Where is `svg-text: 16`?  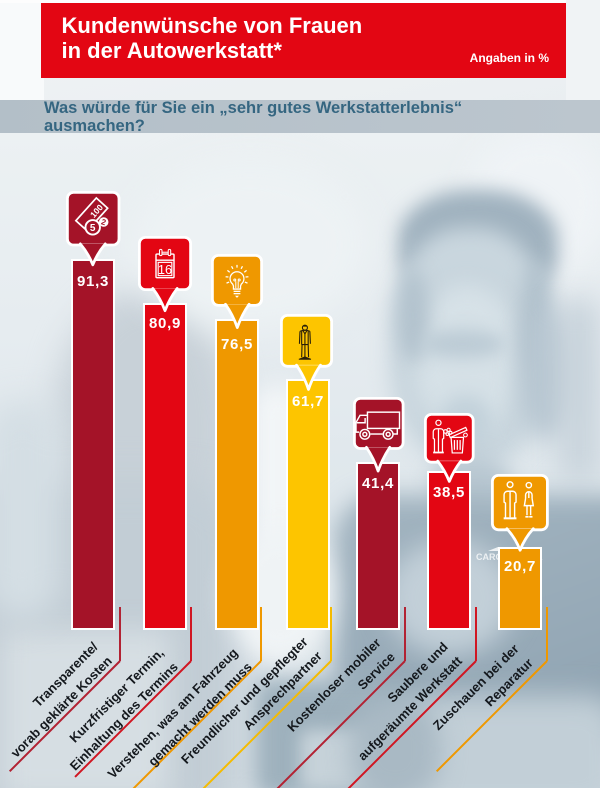 svg-text: 16 is located at coordinates (165, 269).